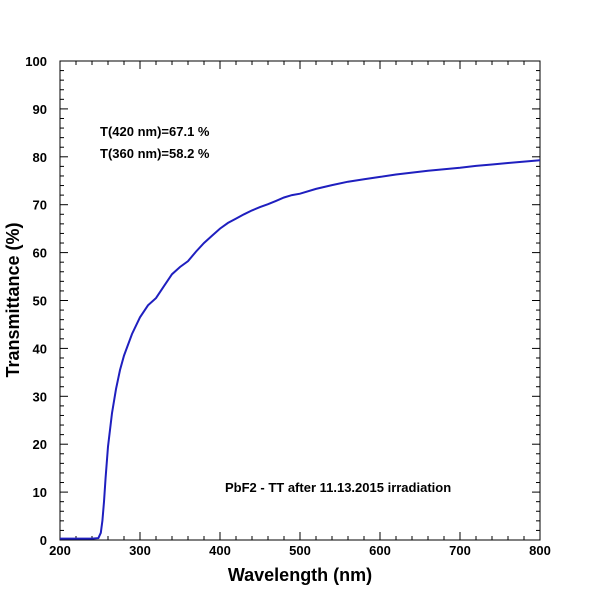 Image resolution: width=600 pixels, height=600 pixels. What do you see at coordinates (40, 348) in the screenshot?
I see `y-tick-label: 40` at bounding box center [40, 348].